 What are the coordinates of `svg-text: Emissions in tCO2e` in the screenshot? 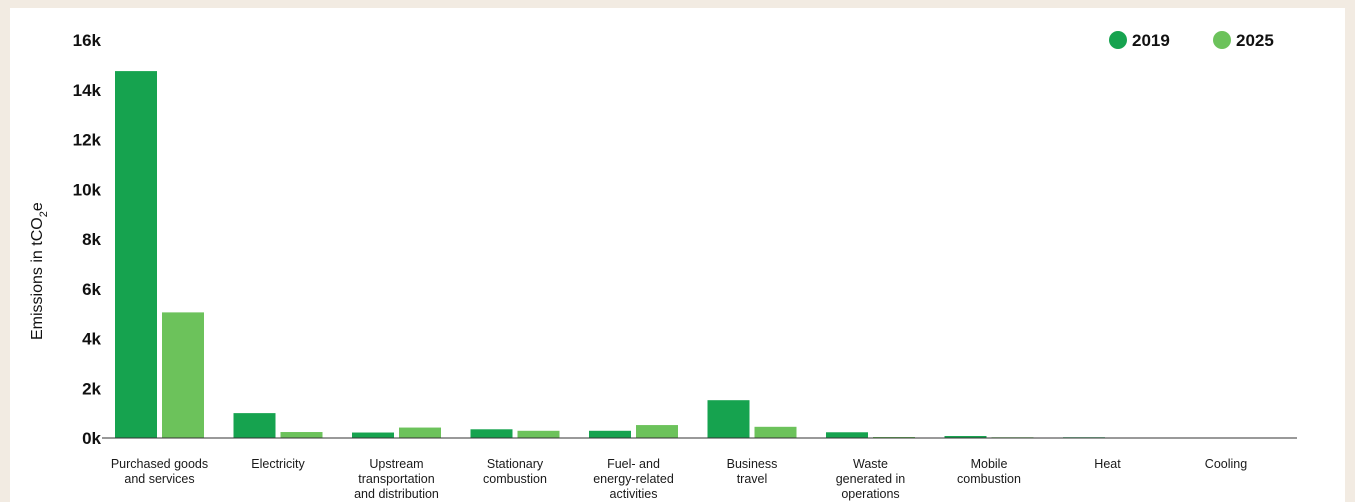 It's located at (39, 271).